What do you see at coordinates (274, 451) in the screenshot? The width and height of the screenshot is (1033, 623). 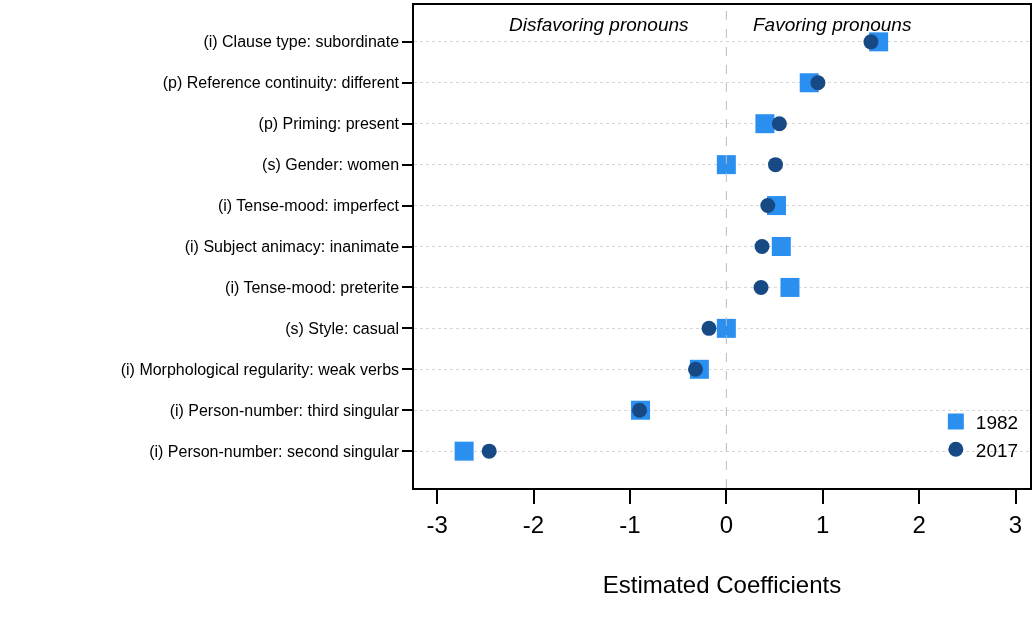 I see `y-tick-label: (i) Person-number: second singular` at bounding box center [274, 451].